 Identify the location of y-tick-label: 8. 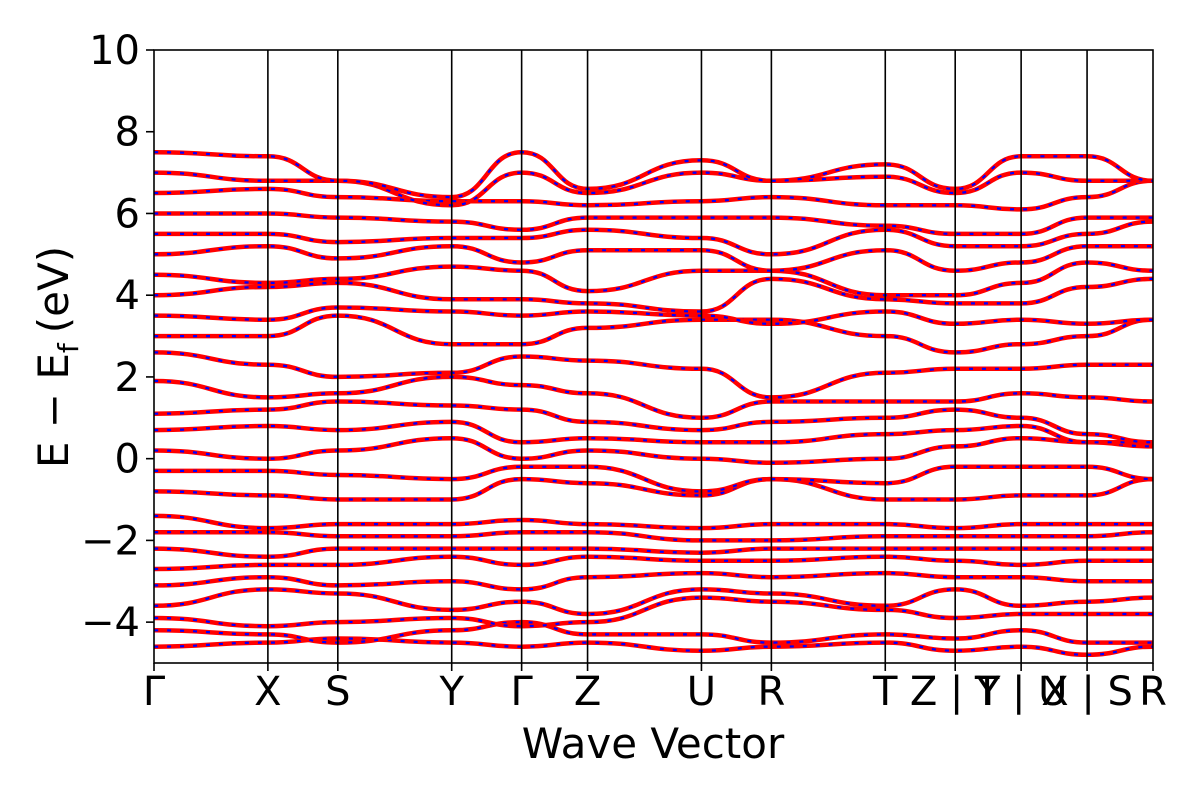
(127, 133).